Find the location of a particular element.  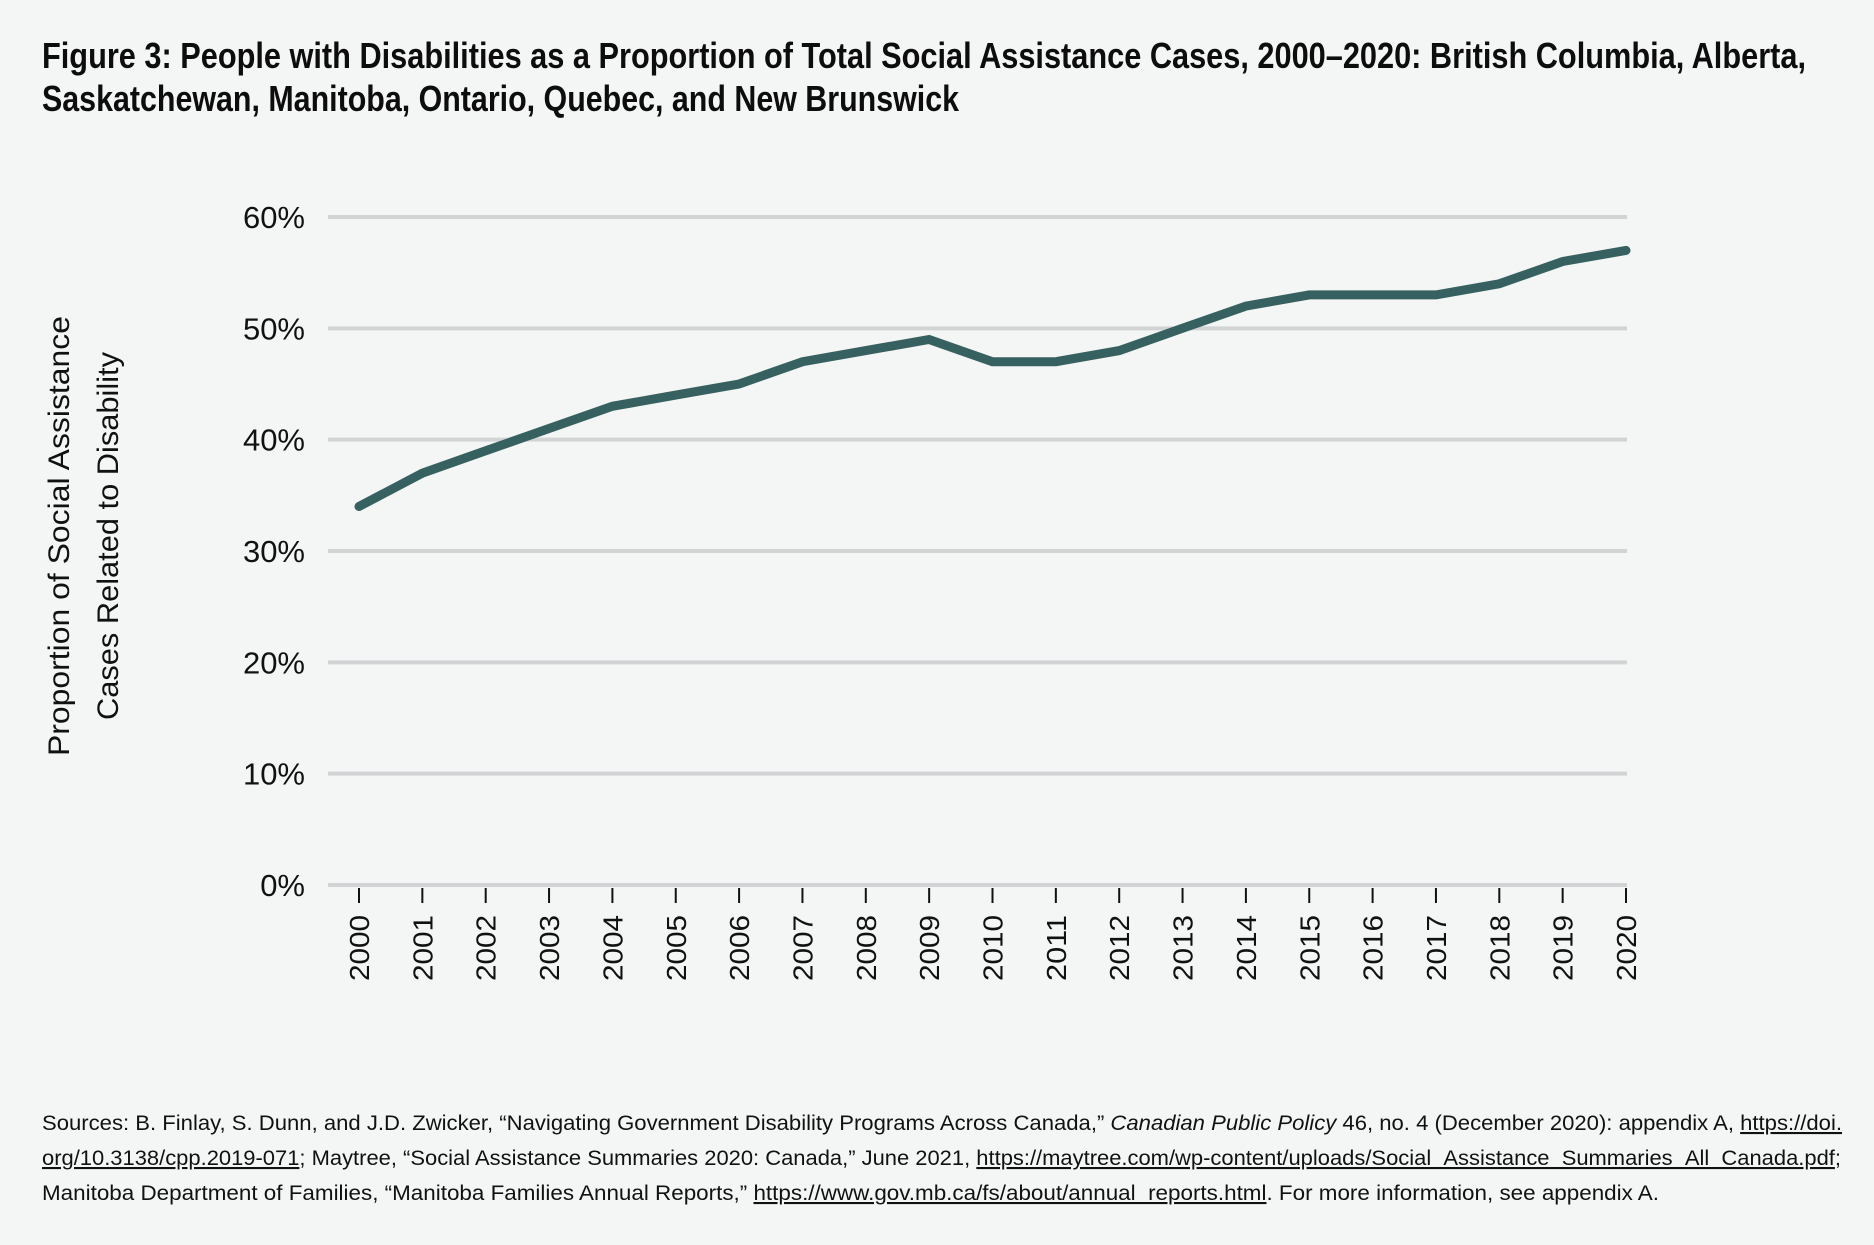

x-tick-label: 2020 is located at coordinates (1626, 948).